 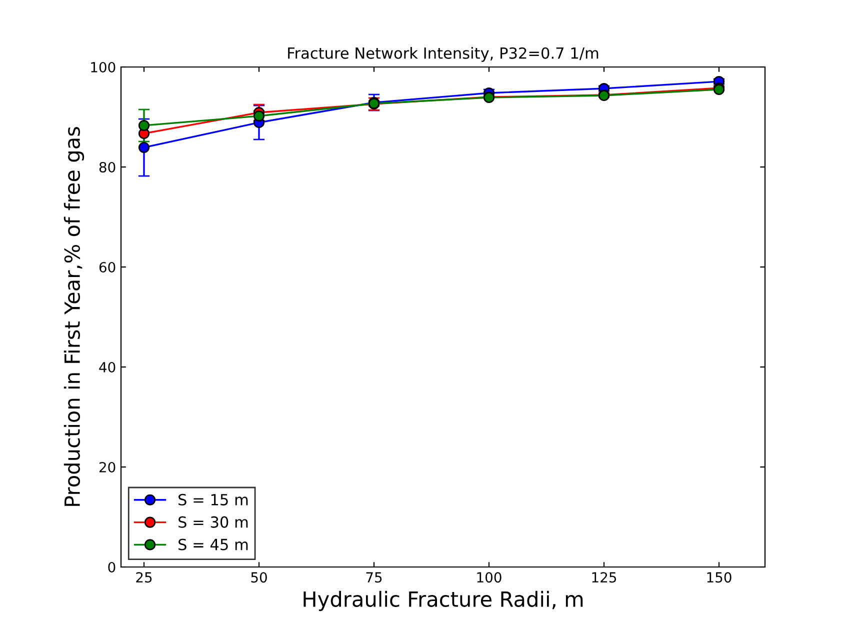 What do you see at coordinates (74, 316) in the screenshot?
I see `y-axis-title: Production in First Year,% of free gas` at bounding box center [74, 316].